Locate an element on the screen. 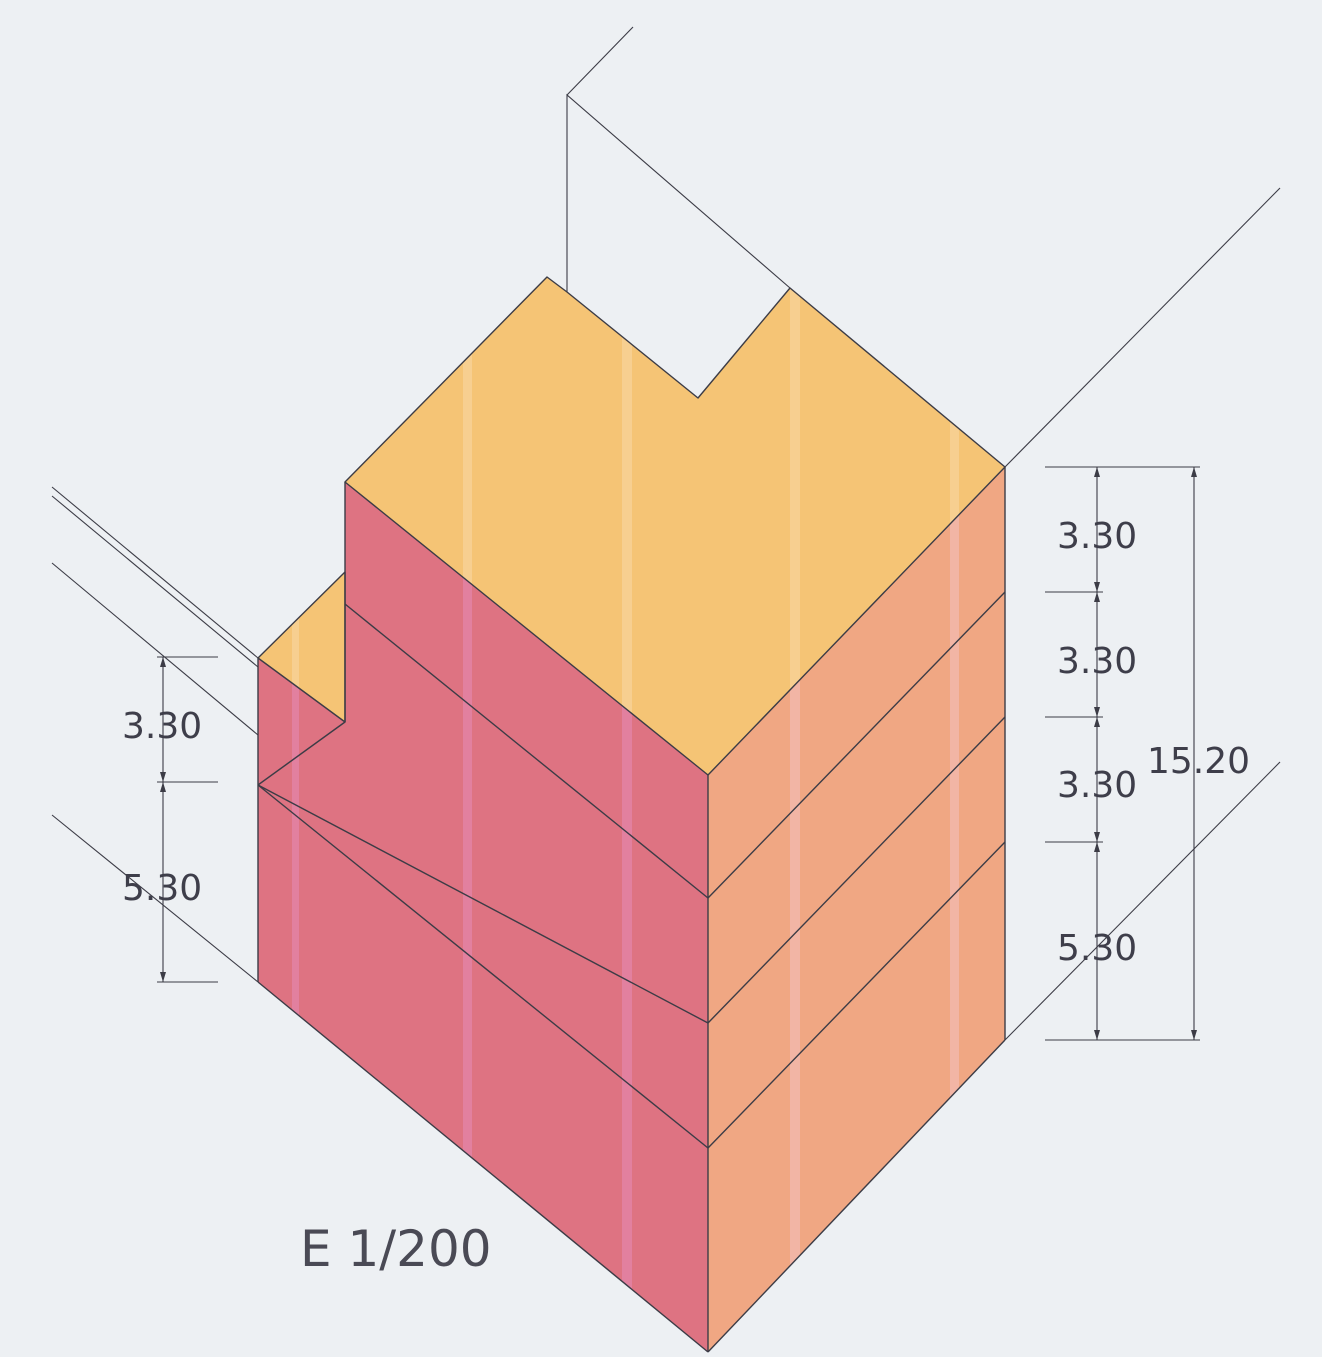 This screenshot has height=1357, width=1322. base-line-front is located at coordinates (483, 1167).